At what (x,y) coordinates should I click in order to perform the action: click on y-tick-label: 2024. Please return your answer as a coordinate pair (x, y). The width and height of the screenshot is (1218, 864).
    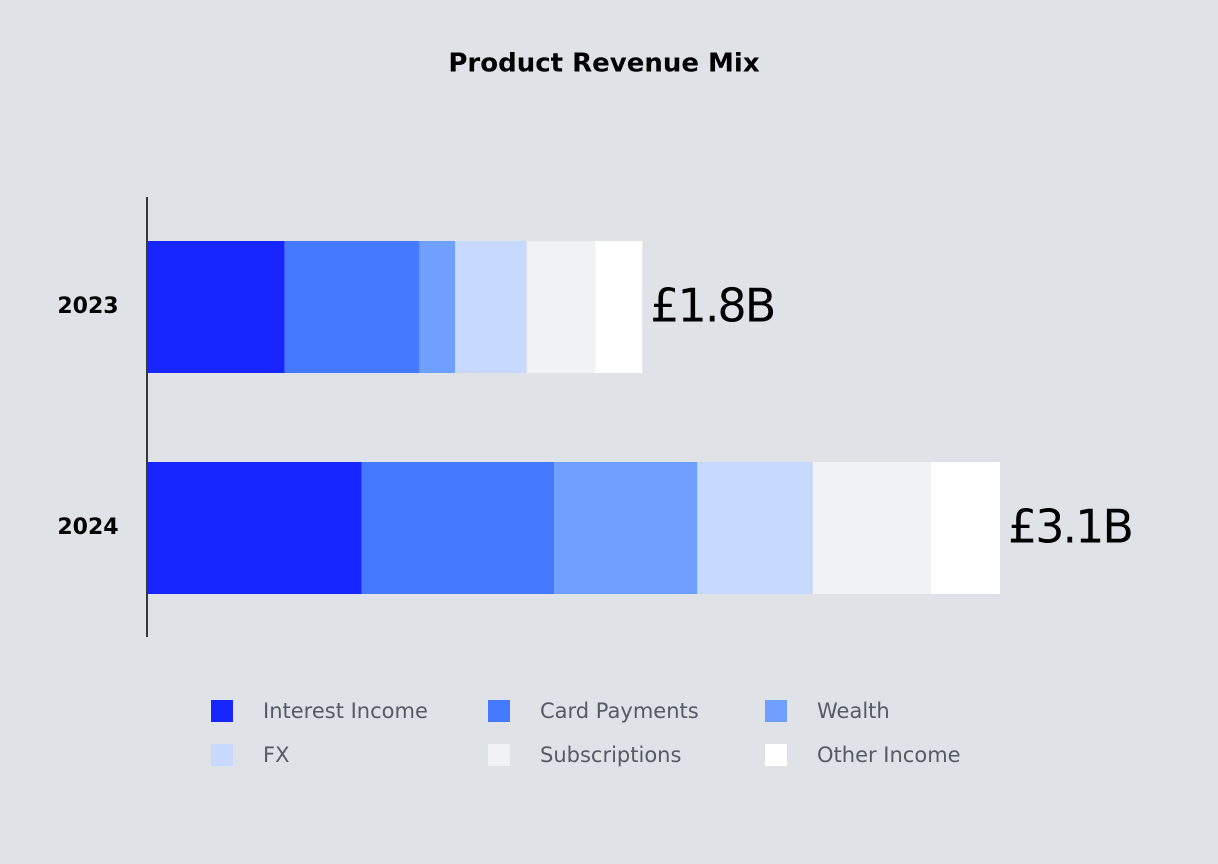
    Looking at the image, I should click on (87, 527).